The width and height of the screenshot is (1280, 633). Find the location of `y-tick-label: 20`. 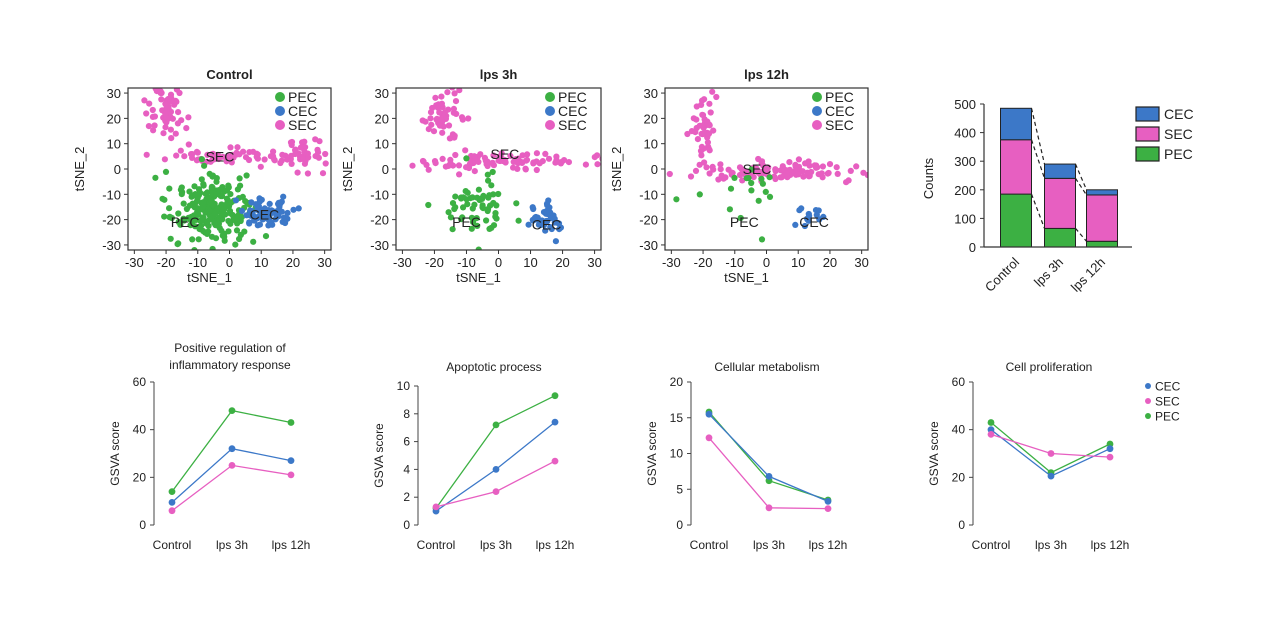

y-tick-label: 20 is located at coordinates (959, 477).